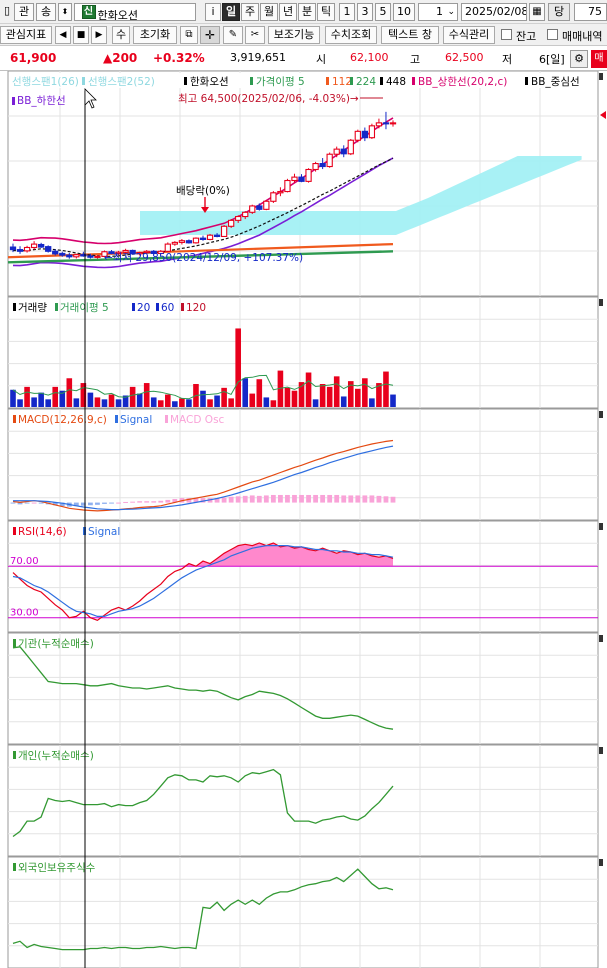  What do you see at coordinates (599, 59) in the screenshot?
I see `sell-button: 매` at bounding box center [599, 59].